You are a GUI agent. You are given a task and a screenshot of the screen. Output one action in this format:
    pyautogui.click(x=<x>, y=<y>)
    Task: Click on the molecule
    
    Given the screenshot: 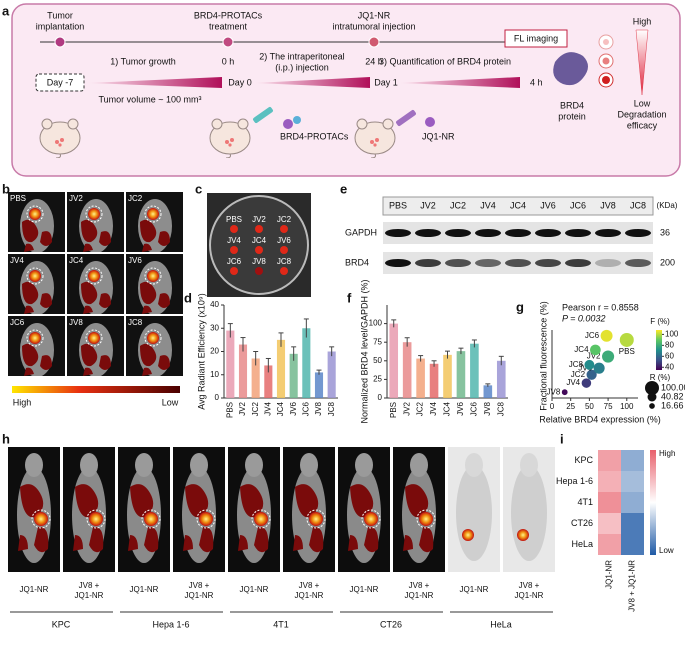 What is the action you would take?
    pyautogui.click(x=430, y=122)
    